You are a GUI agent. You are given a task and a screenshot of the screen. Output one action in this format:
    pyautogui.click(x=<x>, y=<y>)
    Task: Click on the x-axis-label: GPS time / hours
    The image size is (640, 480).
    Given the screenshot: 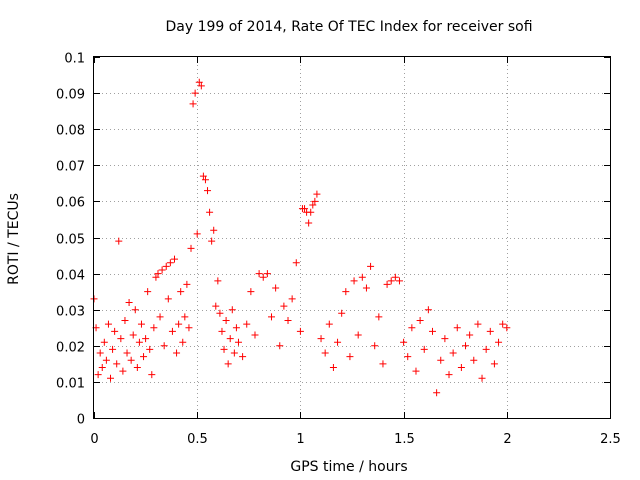 What is the action you would take?
    pyautogui.click(x=348, y=467)
    